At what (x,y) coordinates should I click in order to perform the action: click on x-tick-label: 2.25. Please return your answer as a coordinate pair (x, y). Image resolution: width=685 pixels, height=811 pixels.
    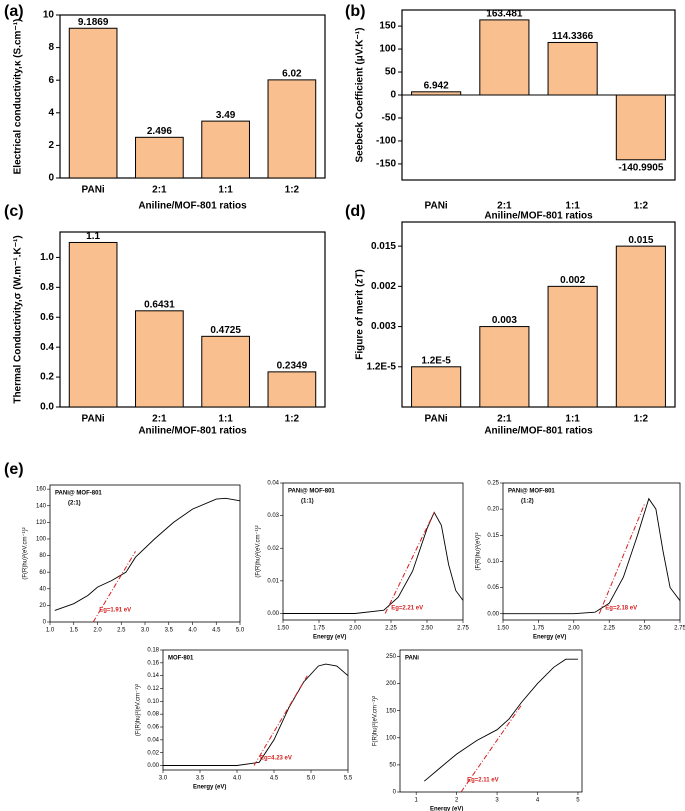
    Looking at the image, I should click on (609, 629).